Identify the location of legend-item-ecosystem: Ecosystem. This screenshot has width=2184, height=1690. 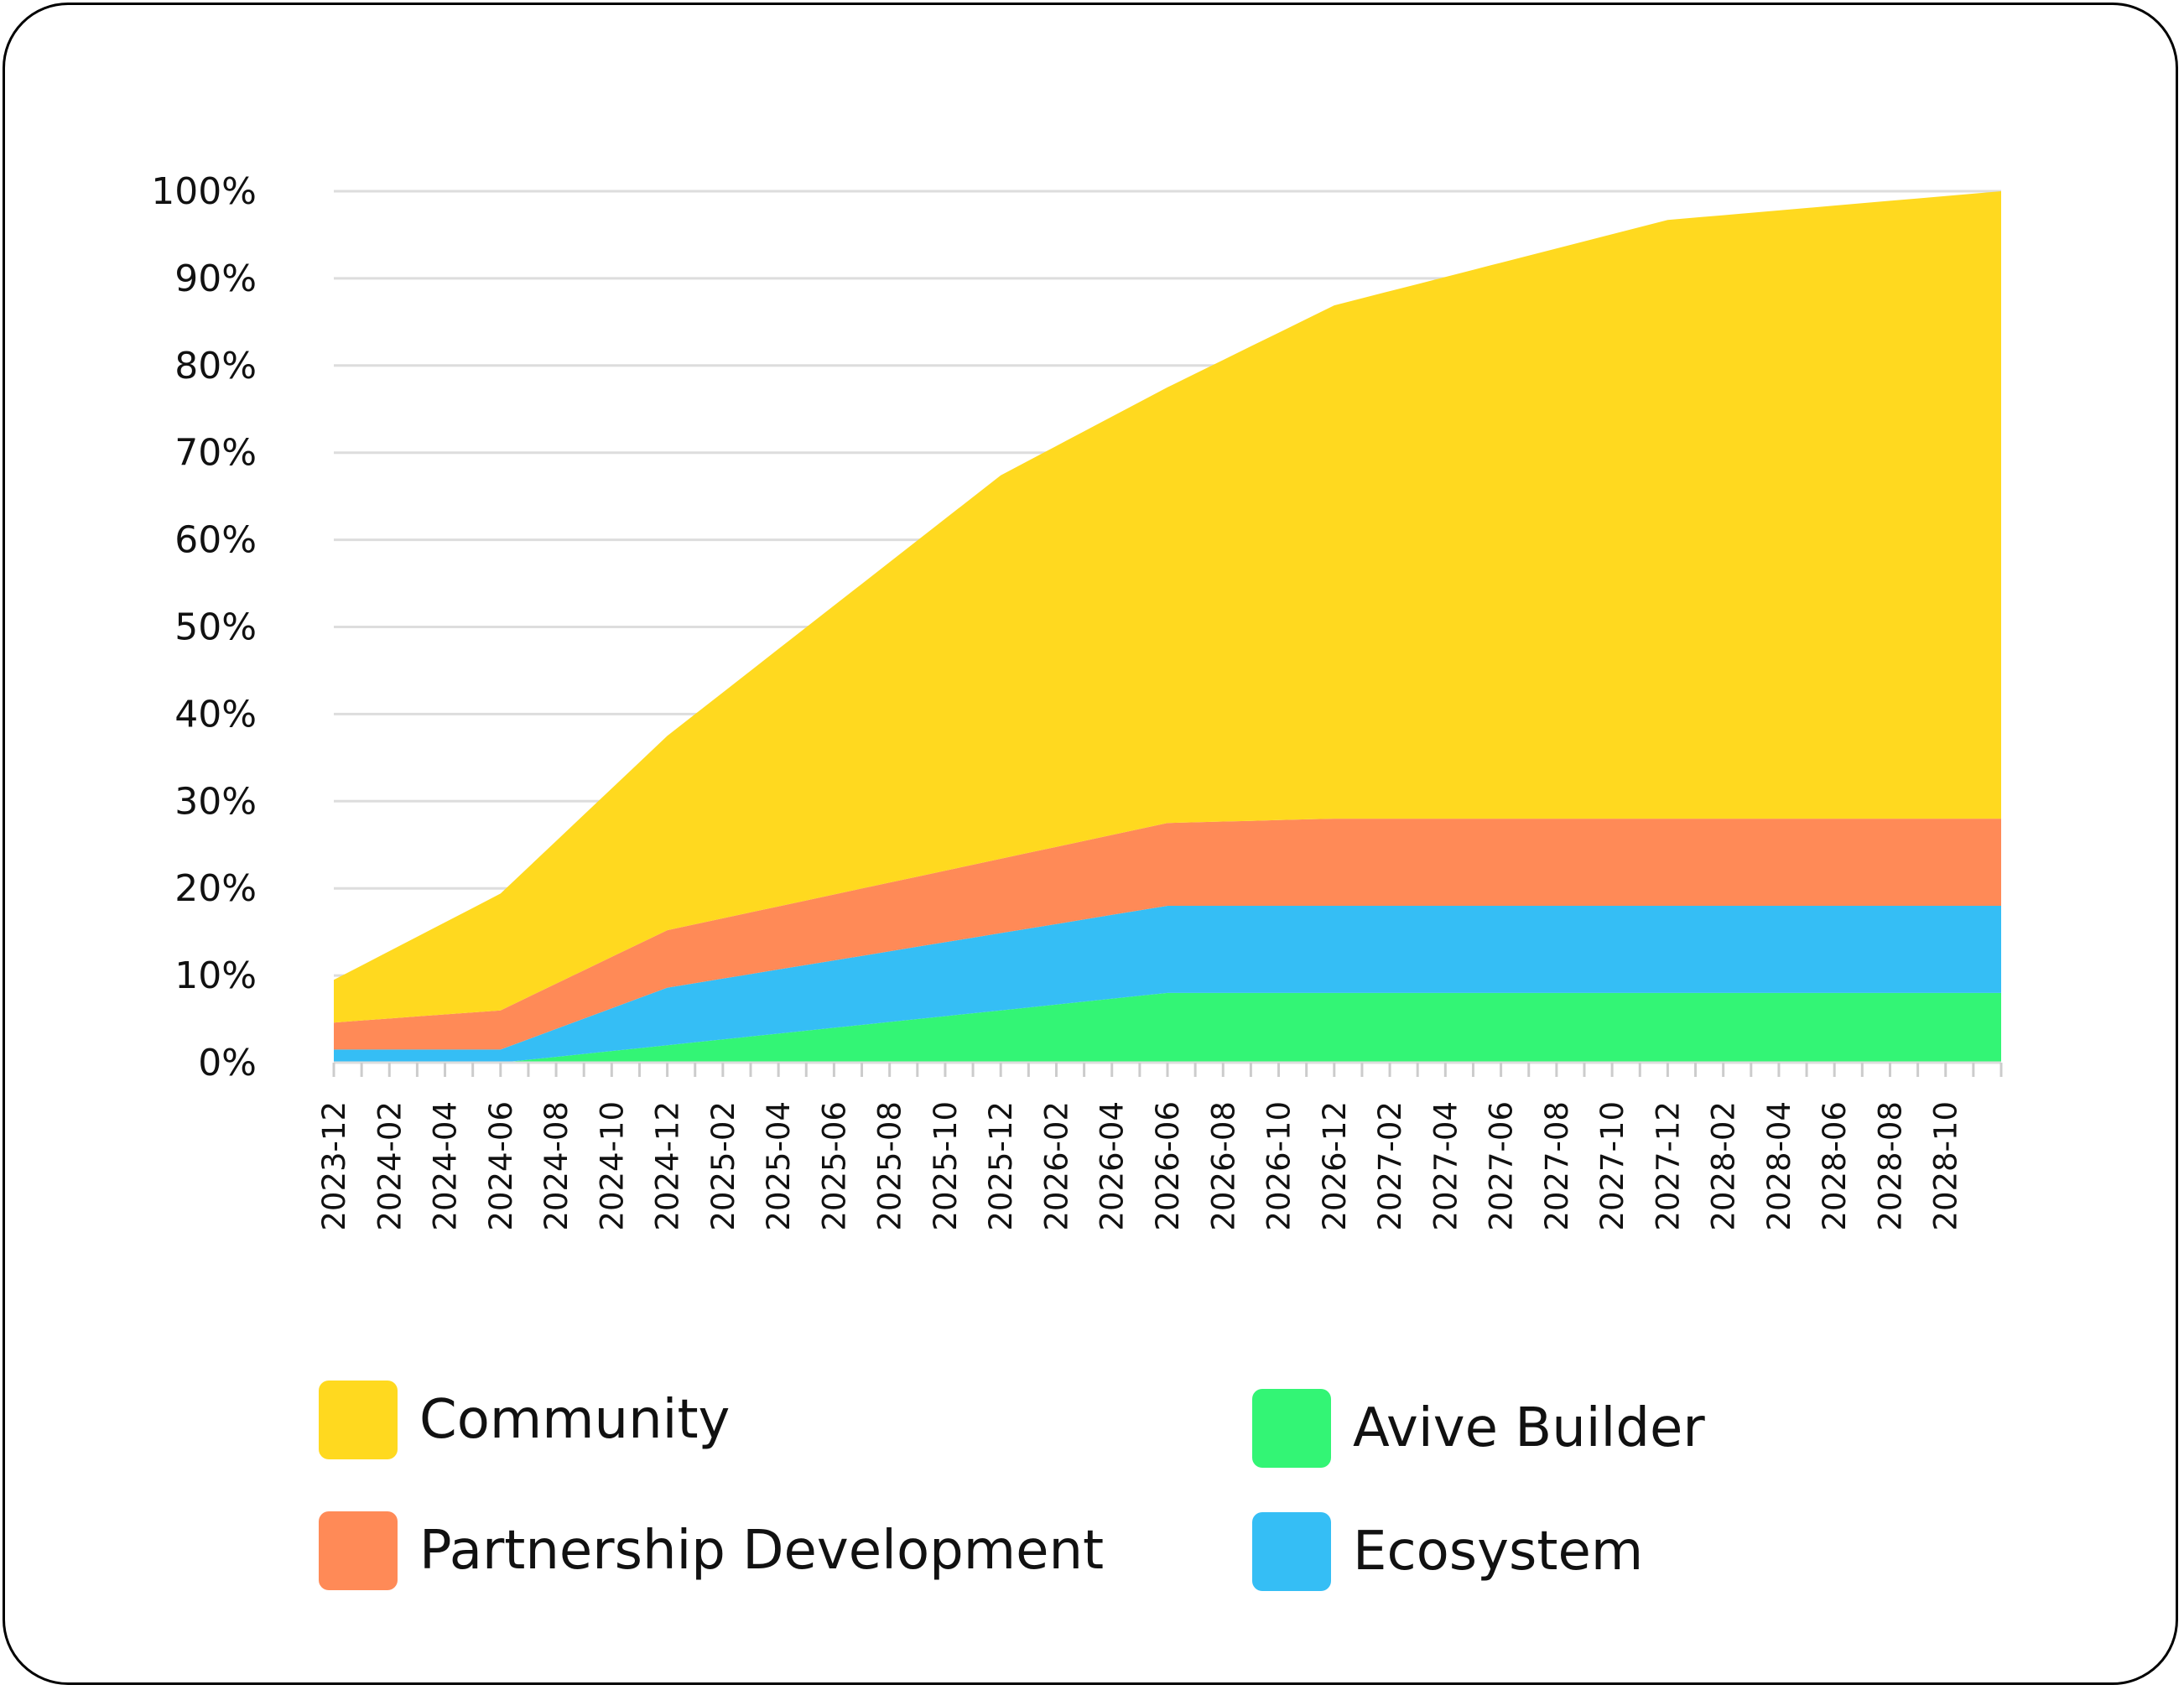
(1447, 1552).